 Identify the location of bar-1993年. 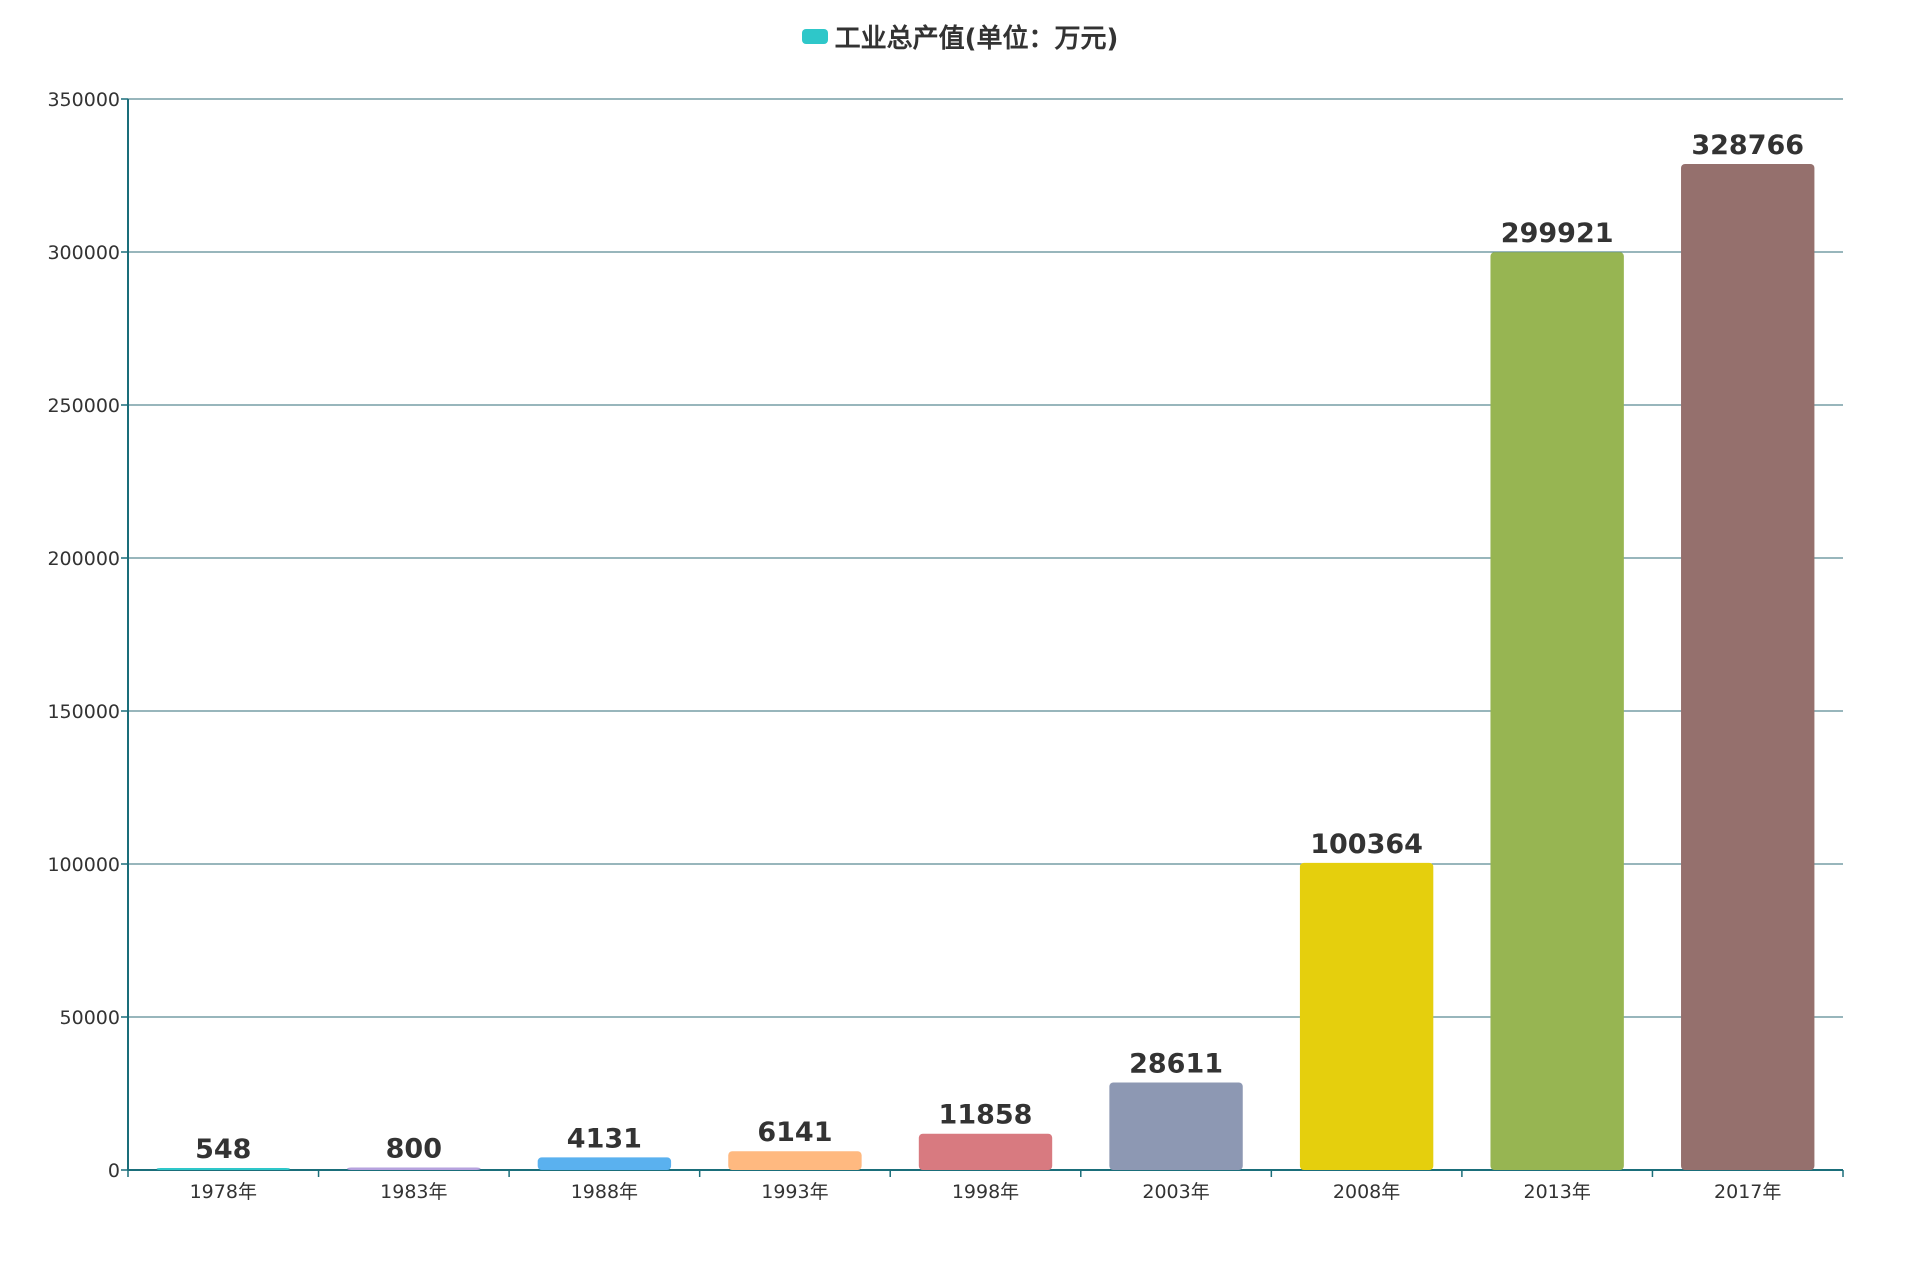
(795, 1160).